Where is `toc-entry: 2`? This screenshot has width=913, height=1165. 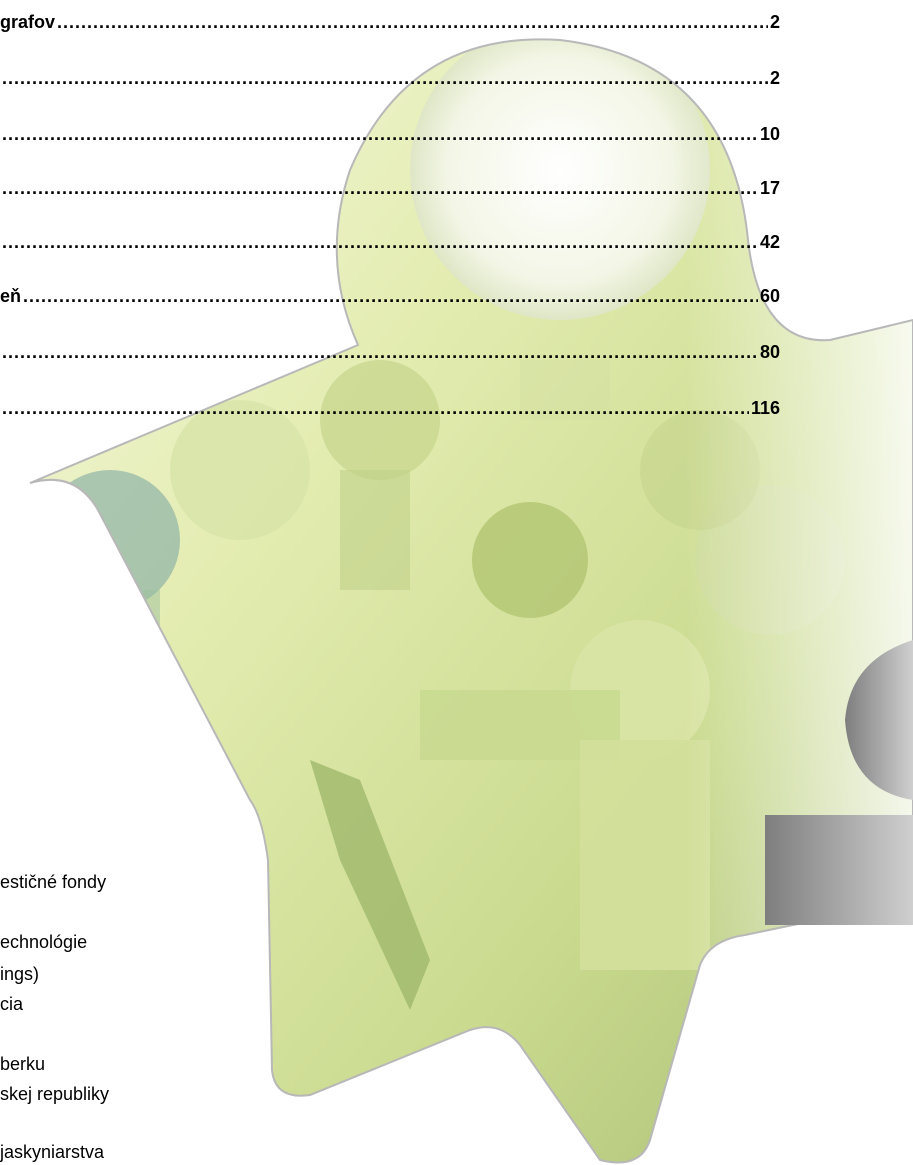 toc-entry: 2 is located at coordinates (390, 78).